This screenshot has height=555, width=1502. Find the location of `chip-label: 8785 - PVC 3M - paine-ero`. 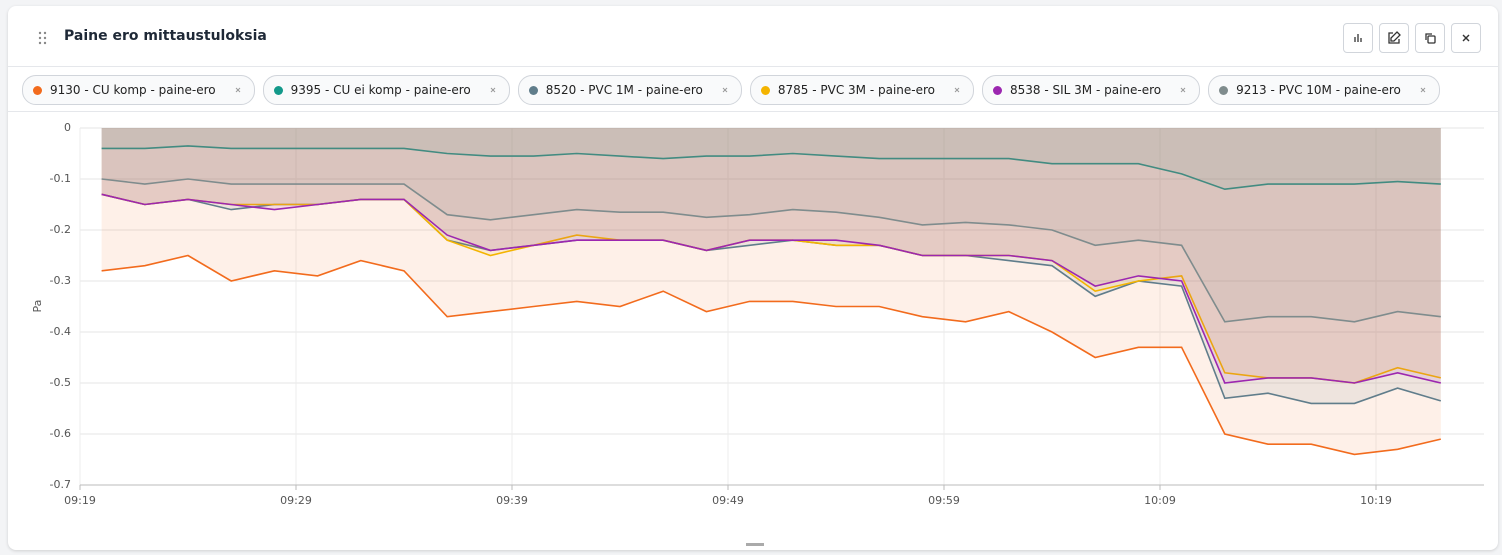

chip-label: 8785 - PVC 3M - paine-ero is located at coordinates (856, 90).